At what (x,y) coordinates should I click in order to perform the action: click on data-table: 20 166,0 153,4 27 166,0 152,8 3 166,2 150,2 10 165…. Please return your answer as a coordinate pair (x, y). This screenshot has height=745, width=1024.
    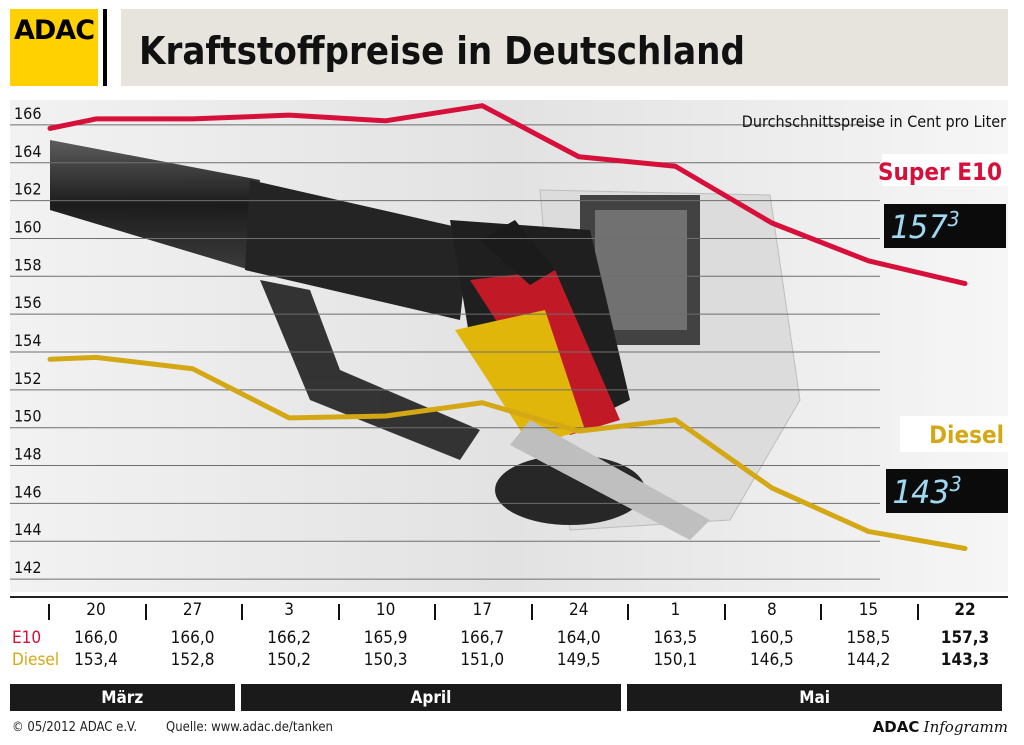
    Looking at the image, I should click on (509, 638).